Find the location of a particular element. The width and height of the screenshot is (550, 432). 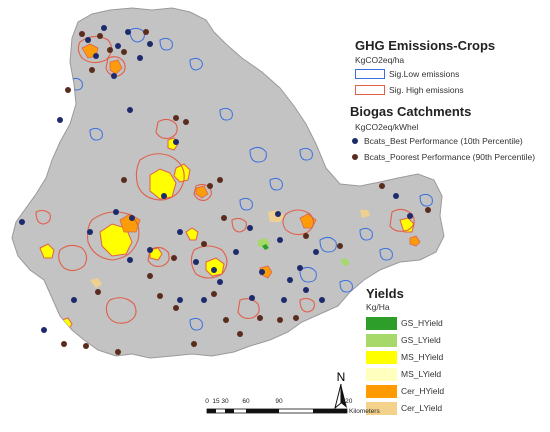

best-performance-label: Bcats_Best Performance (10th Percentile) is located at coordinates (443, 141).